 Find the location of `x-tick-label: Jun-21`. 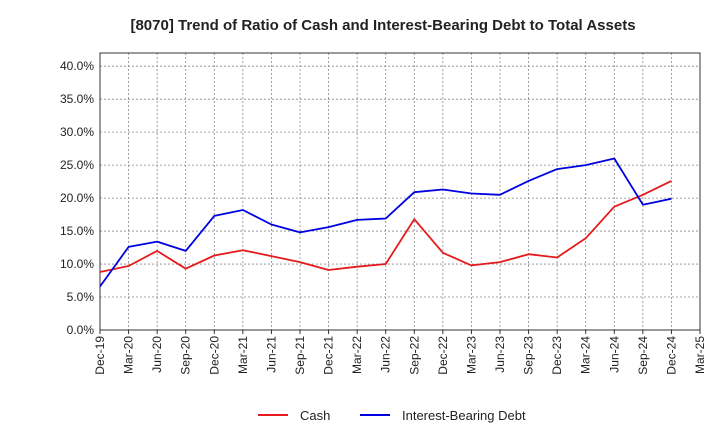

x-tick-label: Jun-21 is located at coordinates (271, 354).